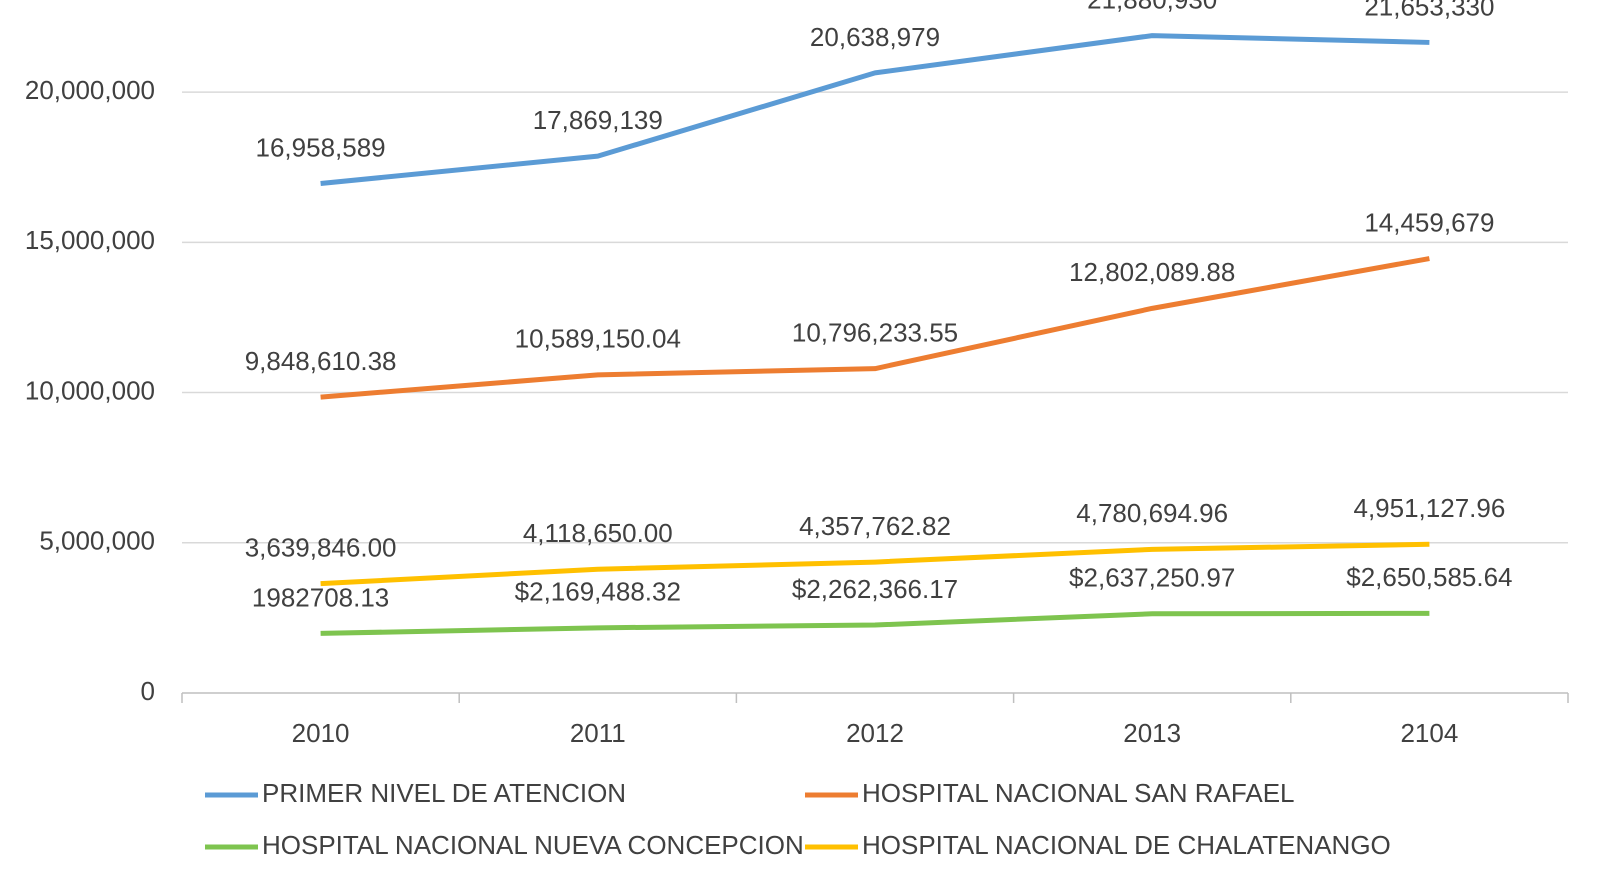 This screenshot has width=1618, height=890. What do you see at coordinates (1429, 508) in the screenshot?
I see `data-label: 4,951,127.96` at bounding box center [1429, 508].